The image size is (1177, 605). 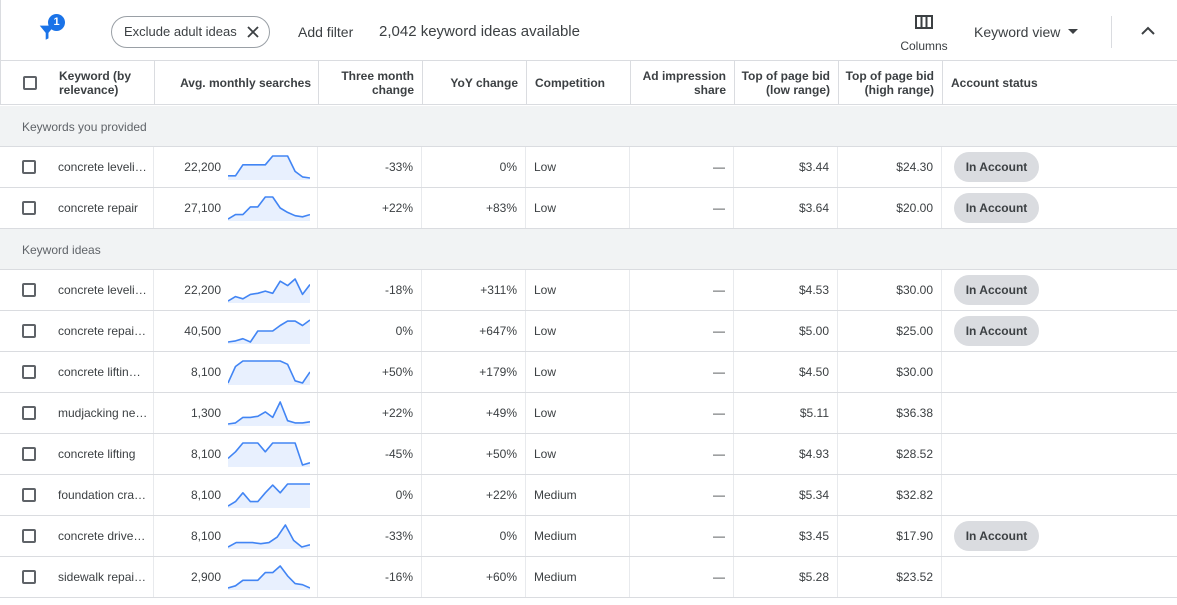 What do you see at coordinates (994, 83) in the screenshot?
I see `column-header-account-status: Account status` at bounding box center [994, 83].